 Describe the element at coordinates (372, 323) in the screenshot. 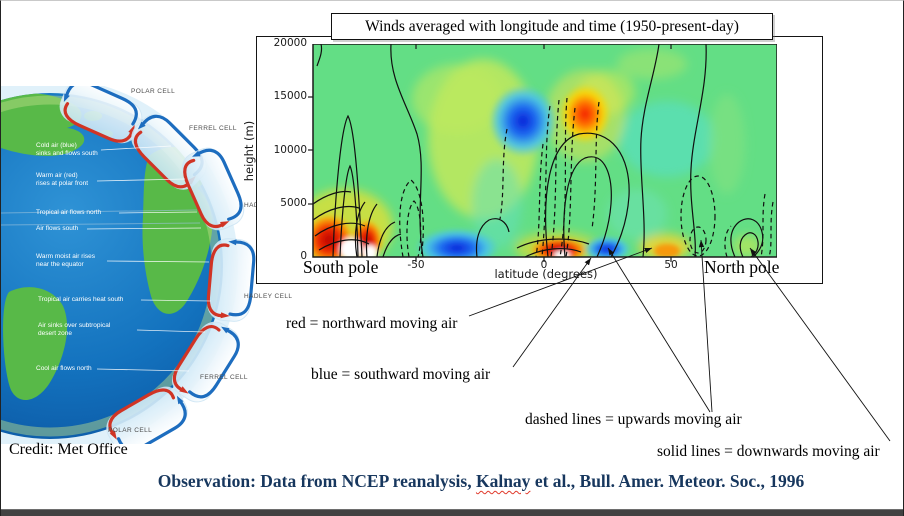

I see `annotation-red-northward: red = northward moving air` at that location.